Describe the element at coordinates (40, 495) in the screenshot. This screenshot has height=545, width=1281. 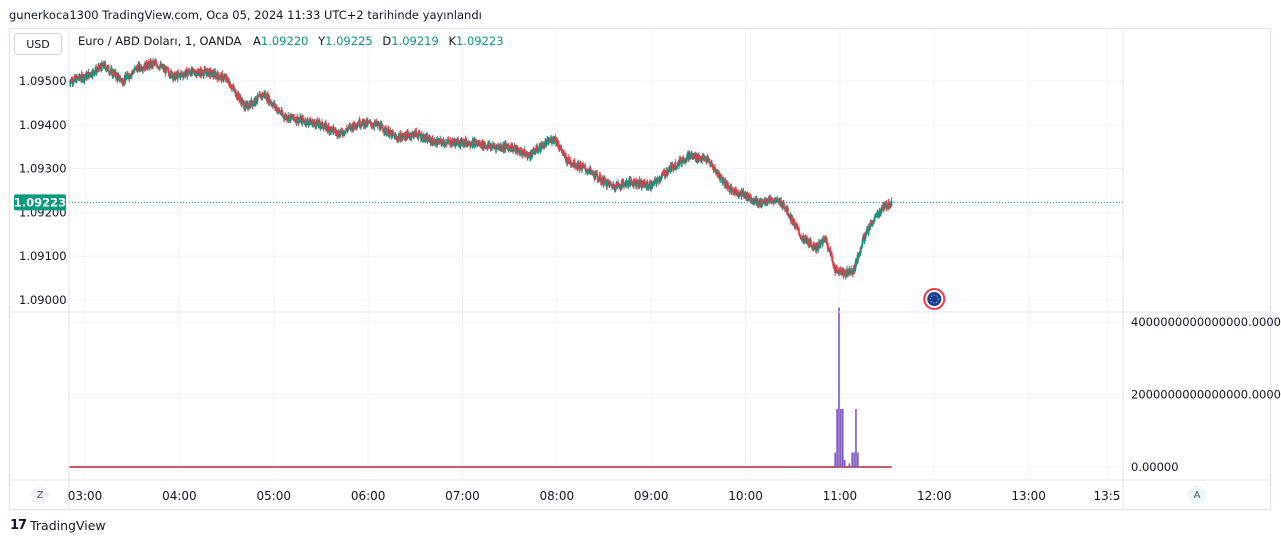
I see `zoom-button: Z` at that location.